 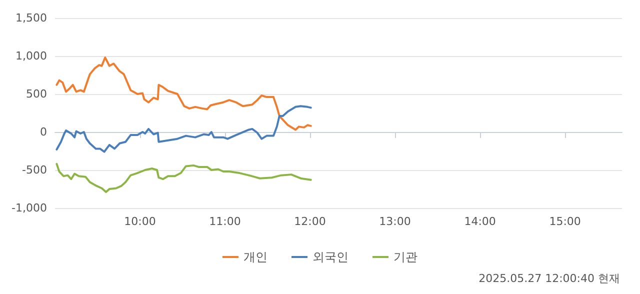 I want to click on x-tick-label: 14:00, so click(x=480, y=221).